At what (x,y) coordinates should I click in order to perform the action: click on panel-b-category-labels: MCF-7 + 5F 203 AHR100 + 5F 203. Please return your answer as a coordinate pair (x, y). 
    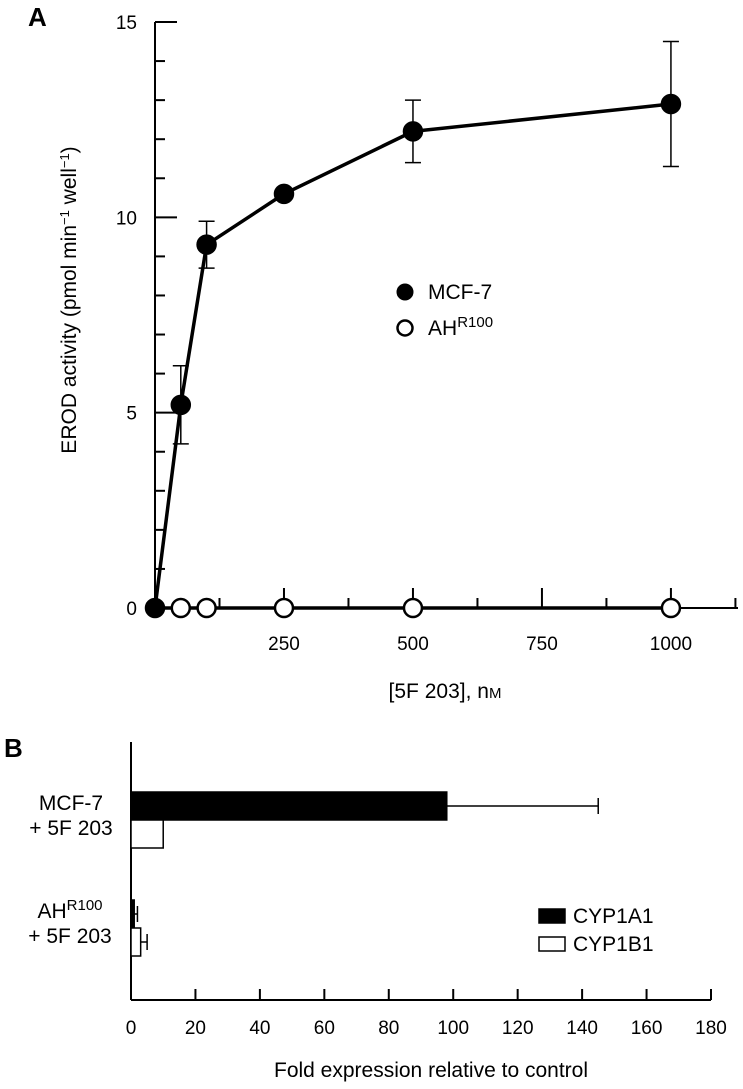
    Looking at the image, I should click on (70, 870).